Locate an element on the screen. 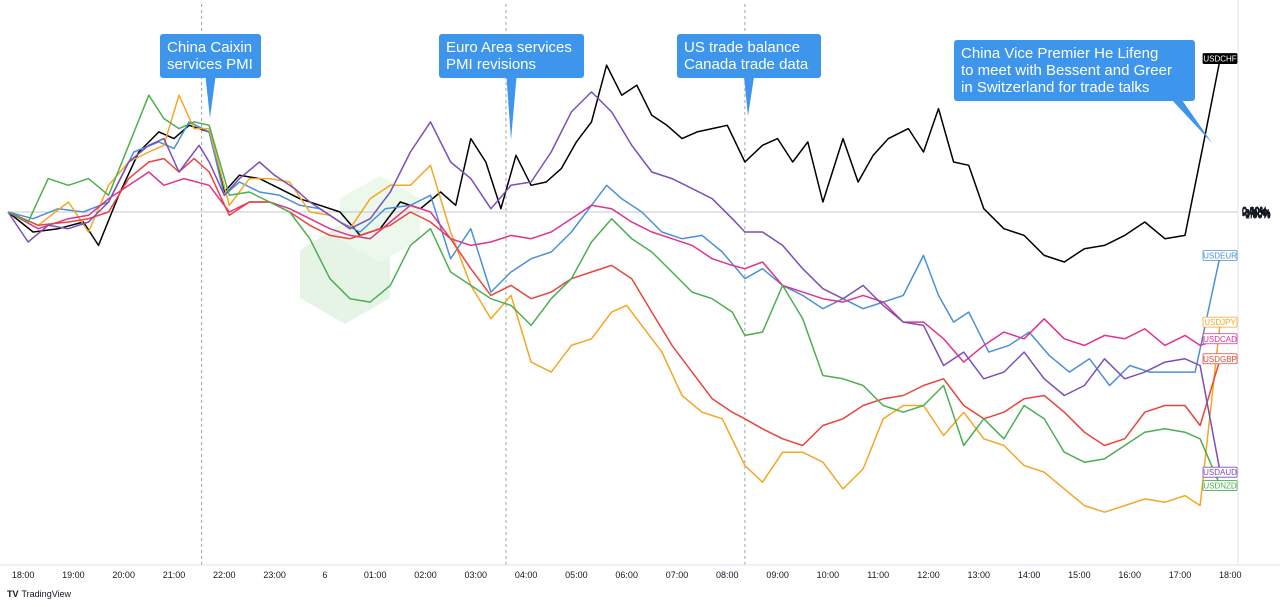  y-tick-label: -0.40% is located at coordinates (1256, 213).